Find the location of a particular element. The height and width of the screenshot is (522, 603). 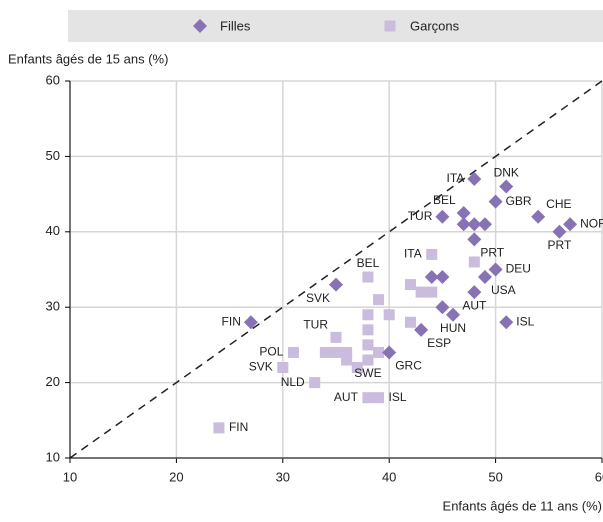

x-tick-label: 50 is located at coordinates (495, 476).